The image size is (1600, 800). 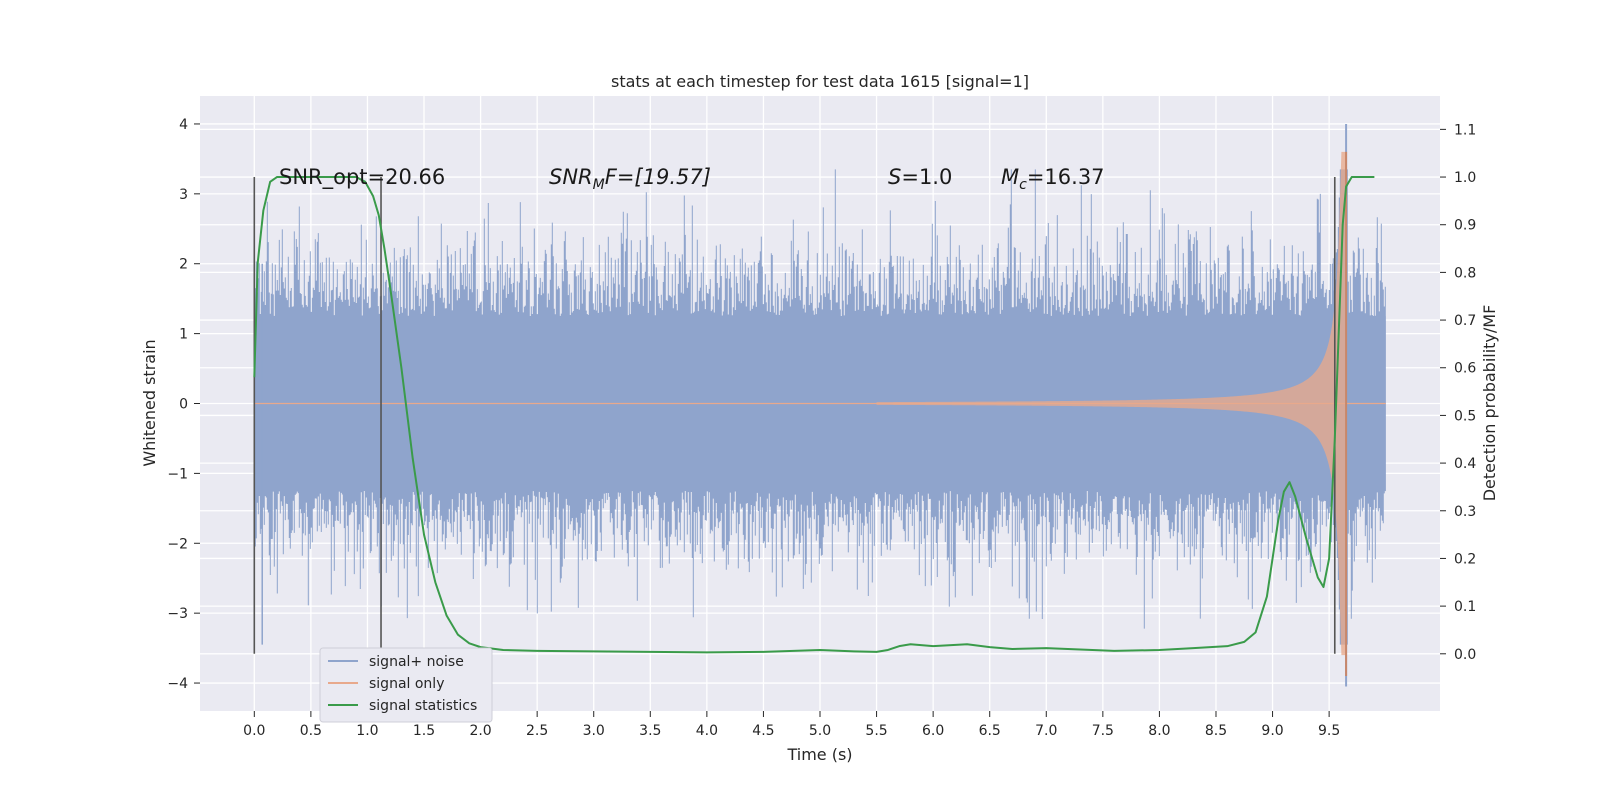 What do you see at coordinates (177, 614) in the screenshot?
I see `y-tick-label: −3` at bounding box center [177, 614].